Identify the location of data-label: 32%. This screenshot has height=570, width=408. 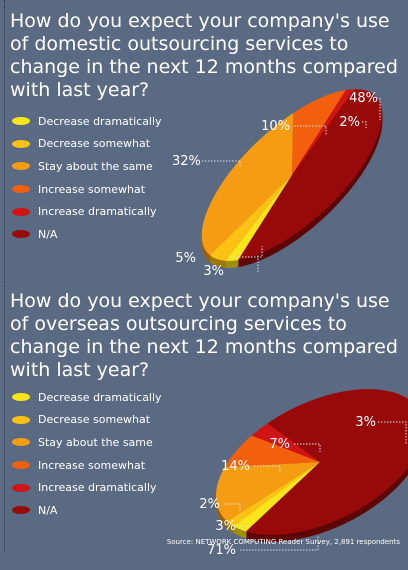
(186, 161).